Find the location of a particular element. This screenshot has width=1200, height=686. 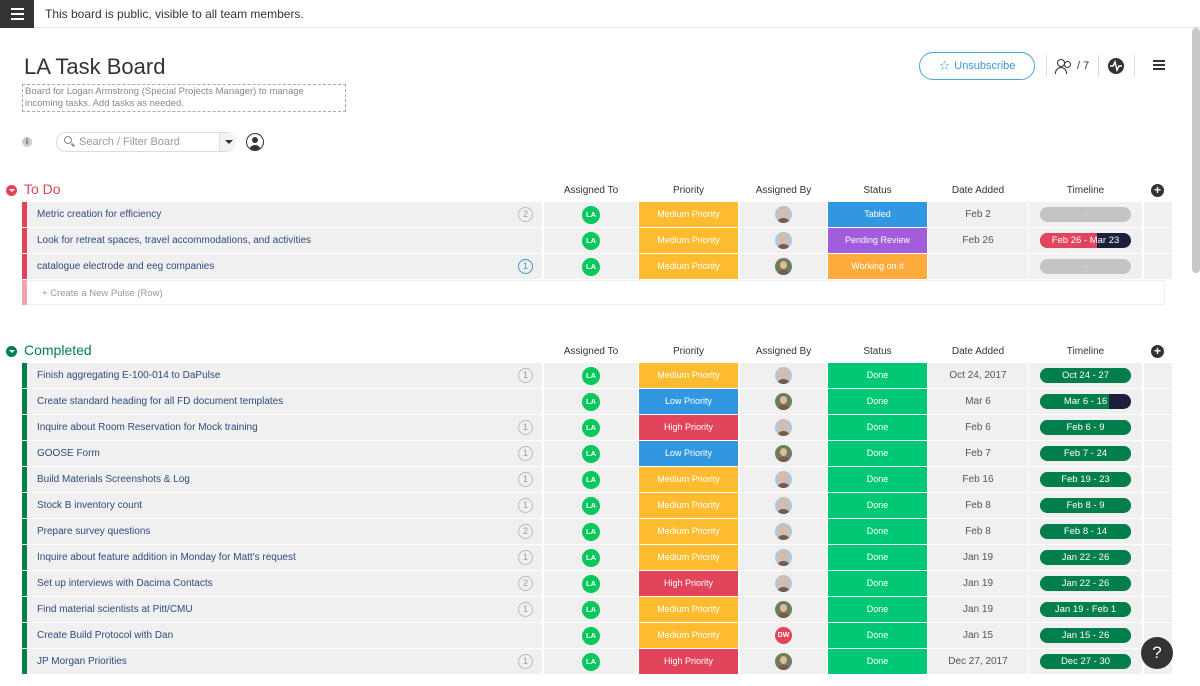

row-name-cell: Create Build Protocol with Dan is located at coordinates (282, 635).